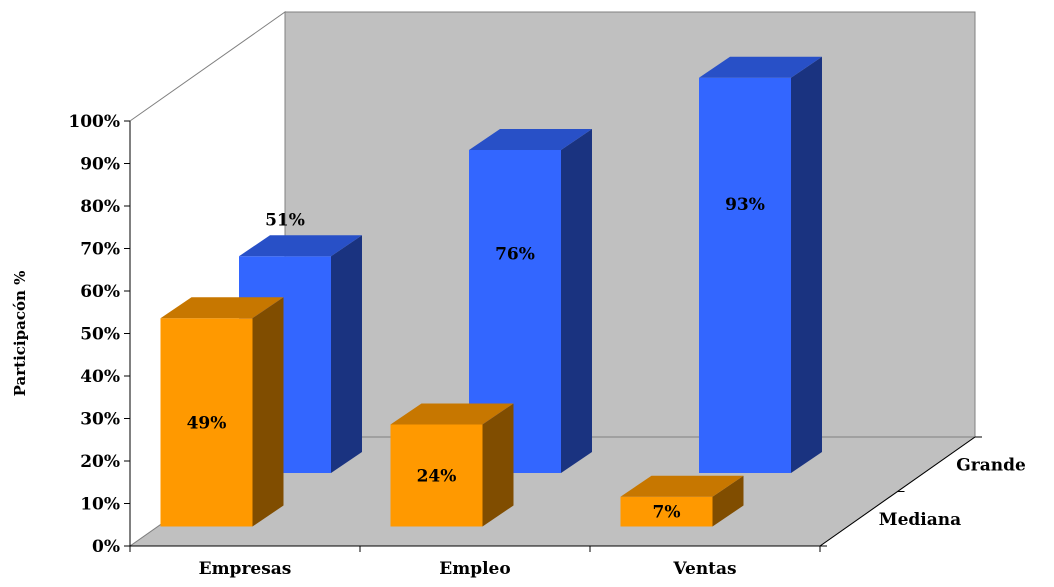 This screenshot has width=1054, height=587. Describe the element at coordinates (100, 420) in the screenshot. I see `y-tick-label: 30%` at that location.